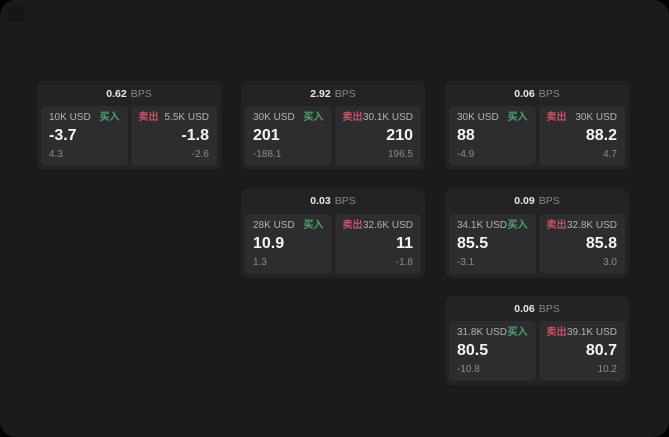 The width and height of the screenshot is (669, 437). I want to click on sell-value: -1.8, so click(195, 135).